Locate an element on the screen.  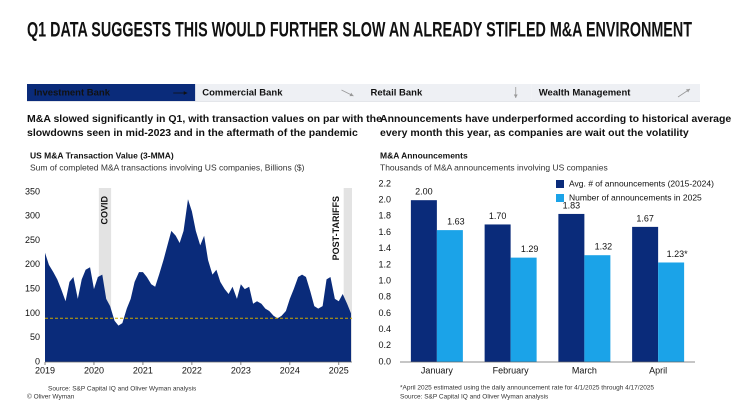
tab-label: Commercial Bank is located at coordinates (242, 93).